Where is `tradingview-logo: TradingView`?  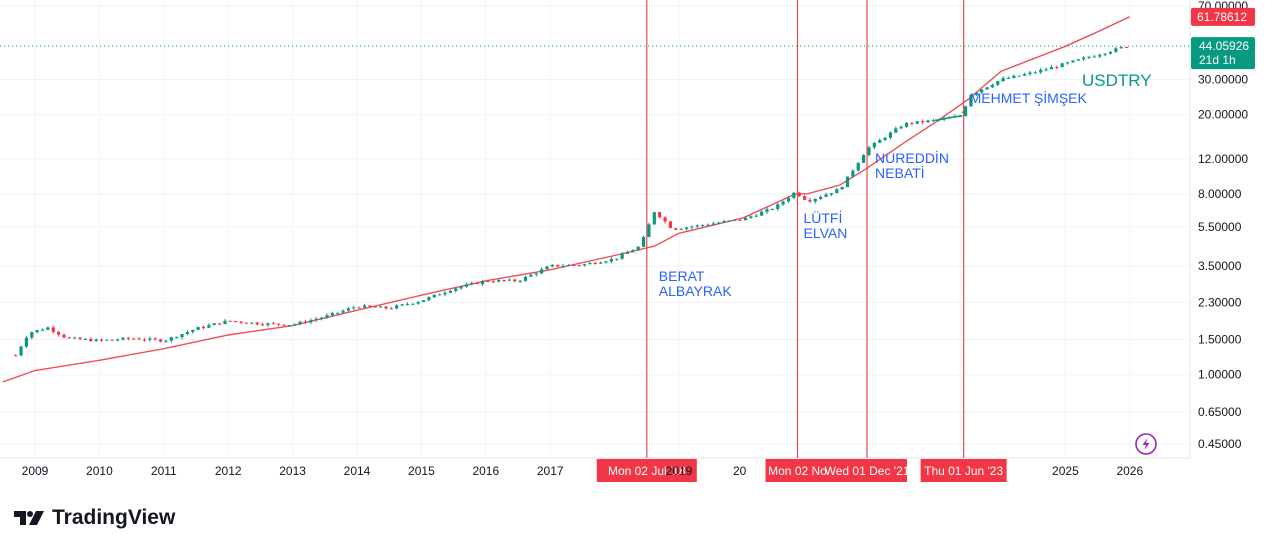 tradingview-logo: TradingView is located at coordinates (94, 518).